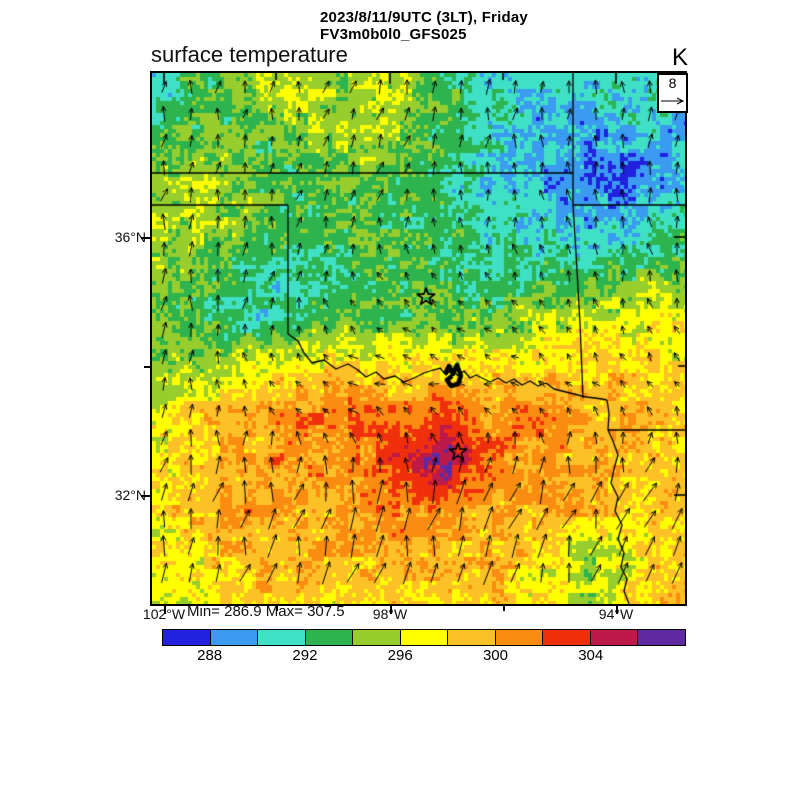 The width and height of the screenshot is (800, 800). What do you see at coordinates (266, 611) in the screenshot?
I see `minmax-stats-label: Min= 286.9 Max= 307.5` at bounding box center [266, 611].